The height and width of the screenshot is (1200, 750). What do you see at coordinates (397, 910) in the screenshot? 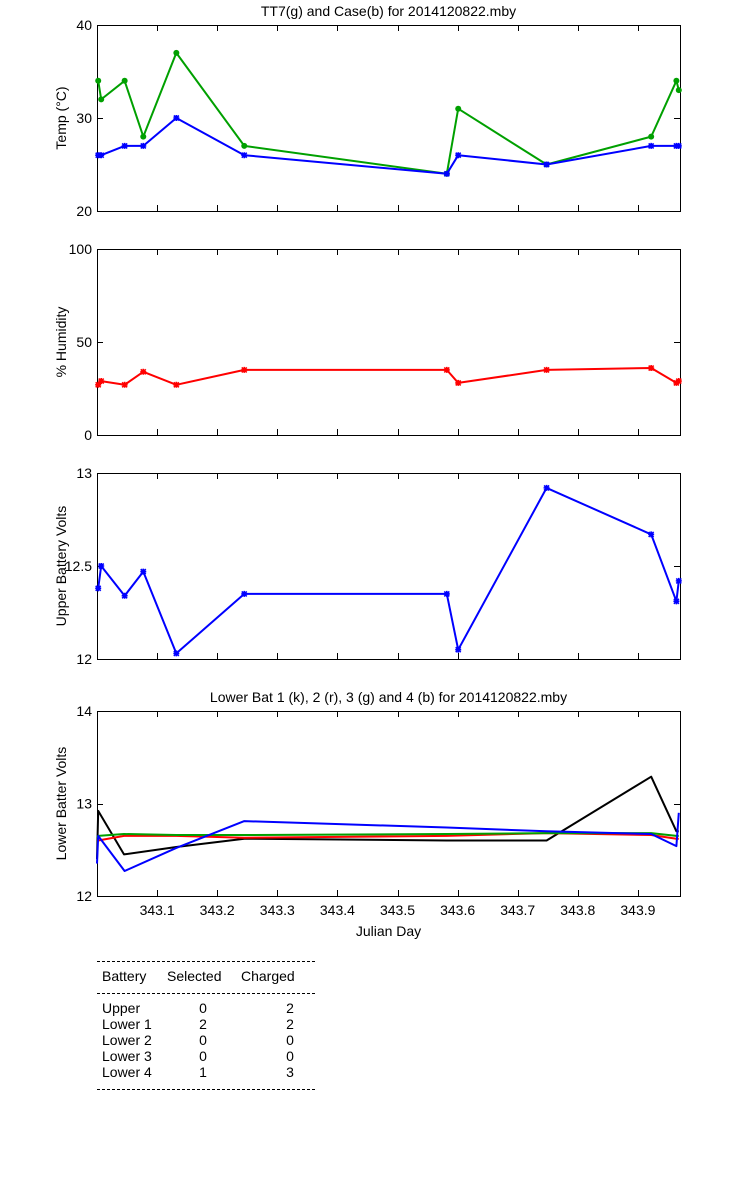
I see `x-tick-label: 343.5` at bounding box center [397, 910].